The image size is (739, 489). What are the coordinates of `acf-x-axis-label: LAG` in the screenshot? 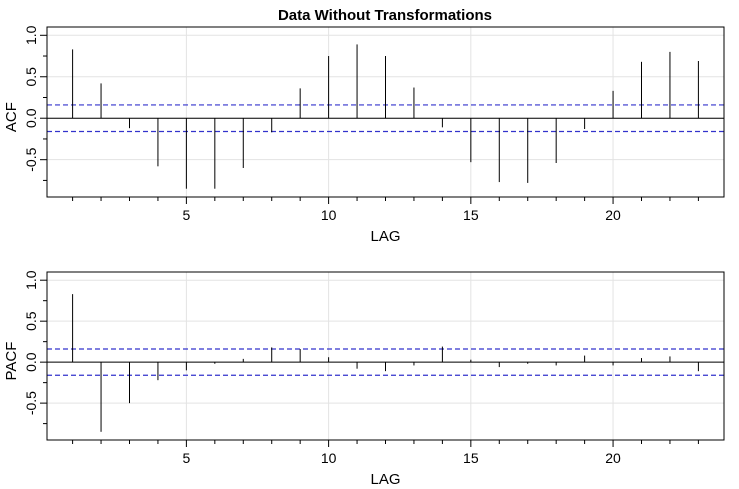 It's located at (385, 236).